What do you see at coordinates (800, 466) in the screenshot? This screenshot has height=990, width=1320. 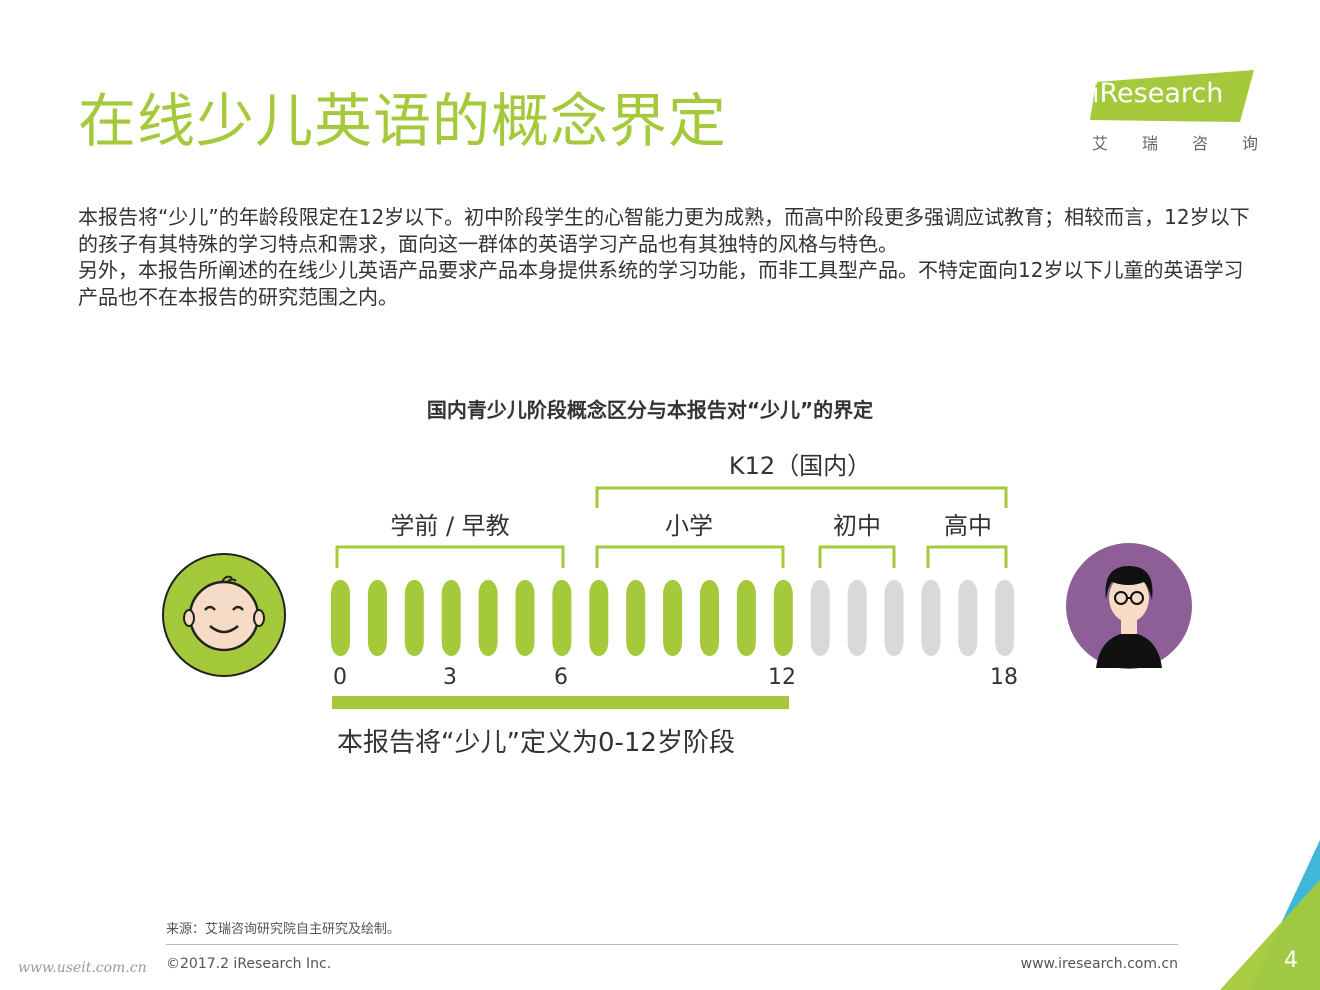 I see `k12-label: K12（国内）` at bounding box center [800, 466].